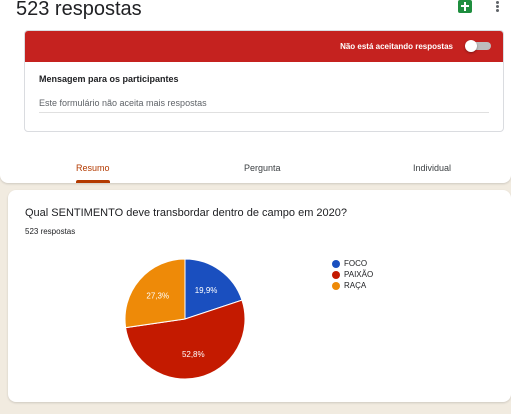 The width and height of the screenshot is (511, 414). I want to click on chart-legend: FOCO PAIXÃO RAÇA, so click(352, 275).